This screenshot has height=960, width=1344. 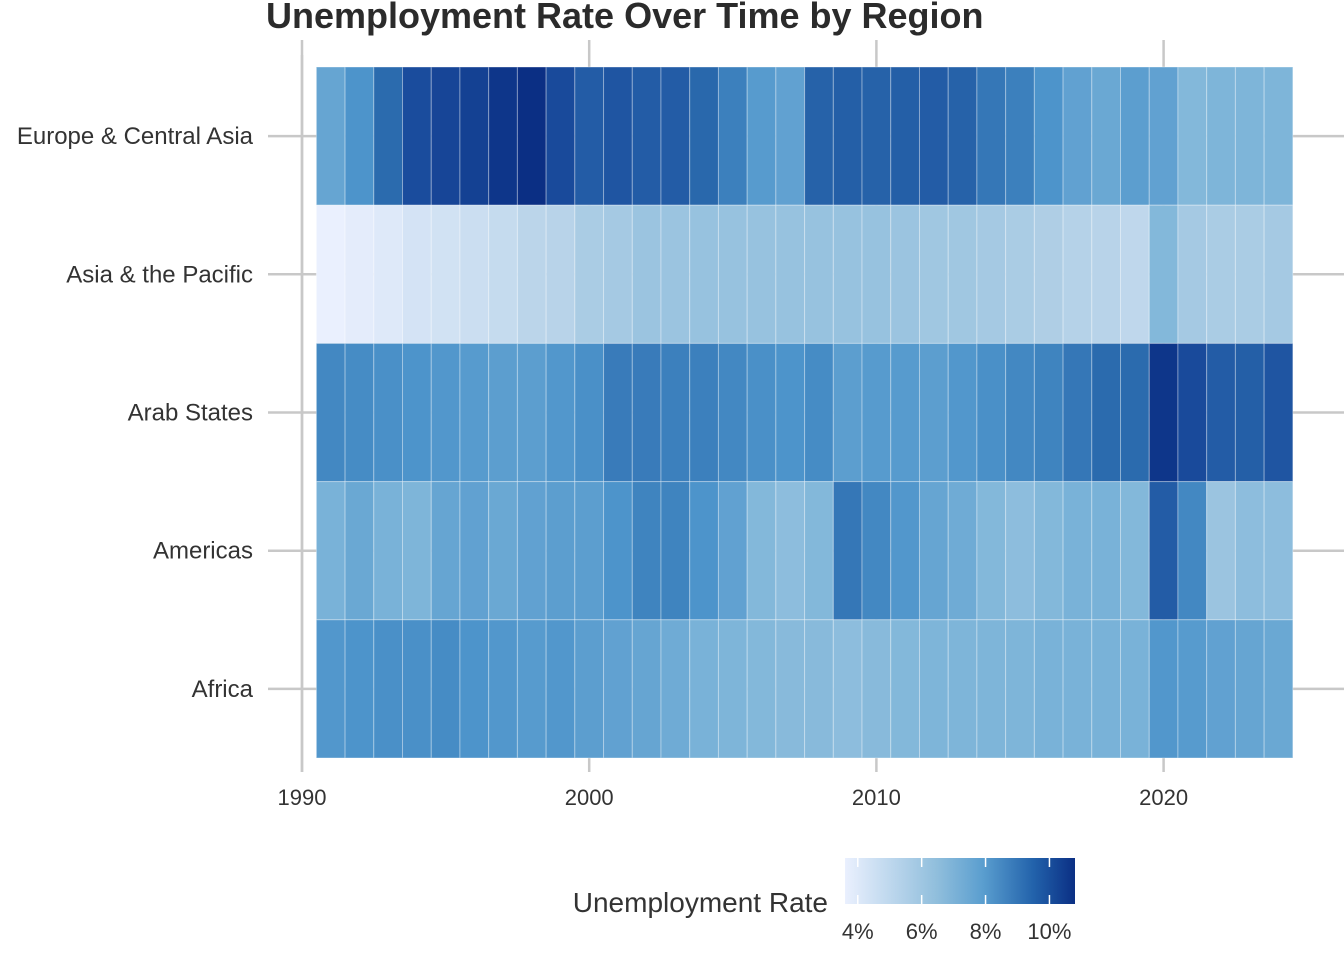 I want to click on heatmap-cell-asia-and-the-pacific-1995, so click(x=445, y=274).